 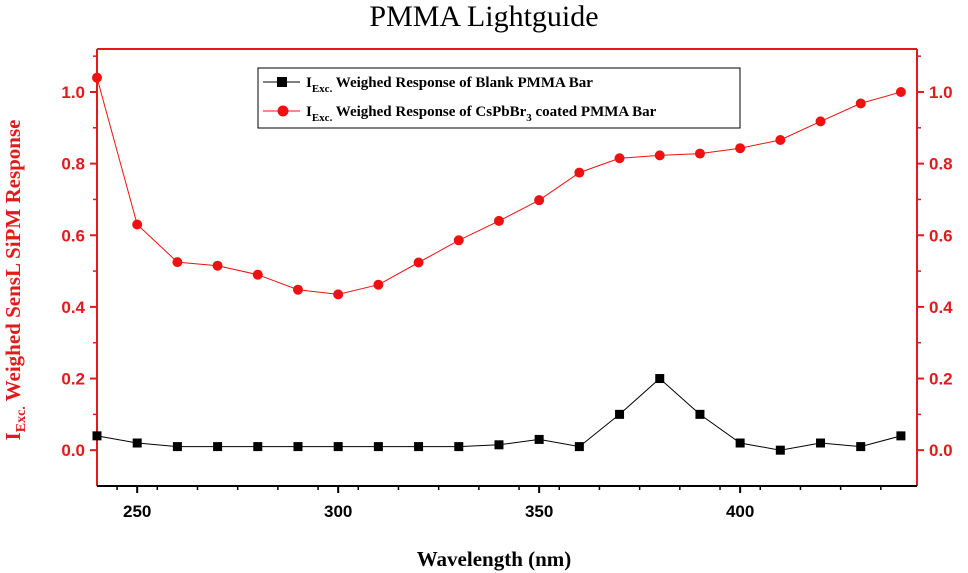 What do you see at coordinates (282, 82) in the screenshot?
I see `legend-marker-blank` at bounding box center [282, 82].